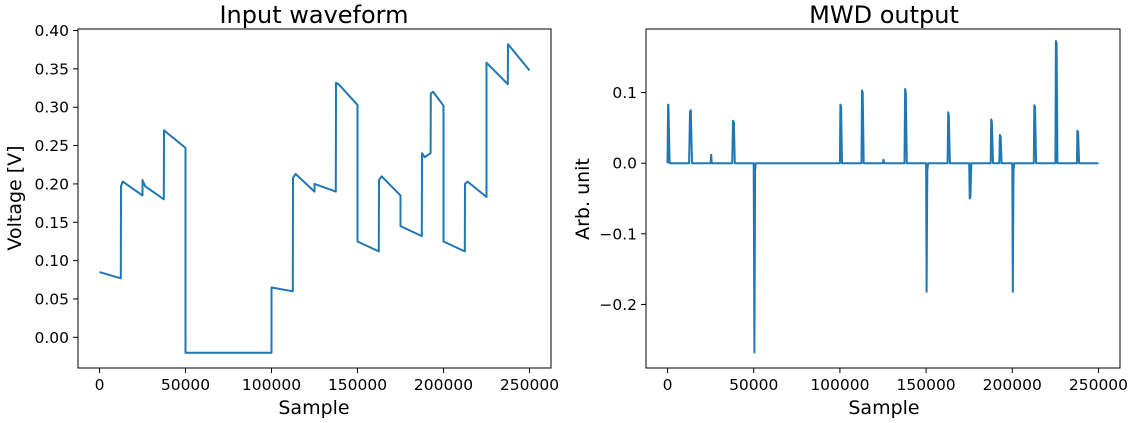 The height and width of the screenshot is (423, 1134). Describe the element at coordinates (51, 184) in the screenshot. I see `y-tick-label: 0.20` at that location.